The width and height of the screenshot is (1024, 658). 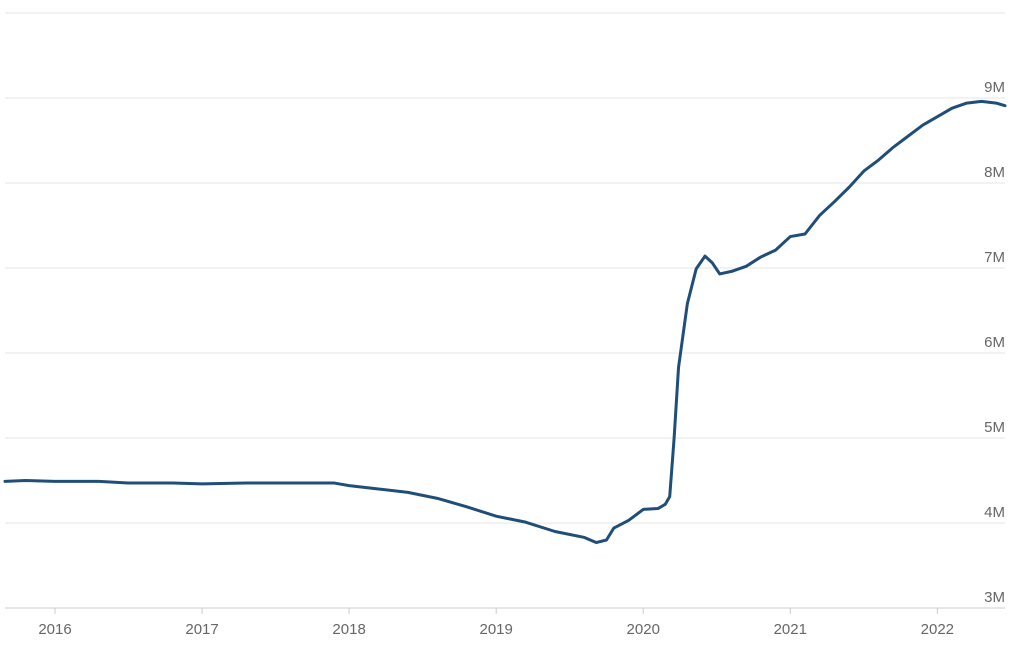 What do you see at coordinates (54, 629) in the screenshot?
I see `x-tick-label: 2016` at bounding box center [54, 629].